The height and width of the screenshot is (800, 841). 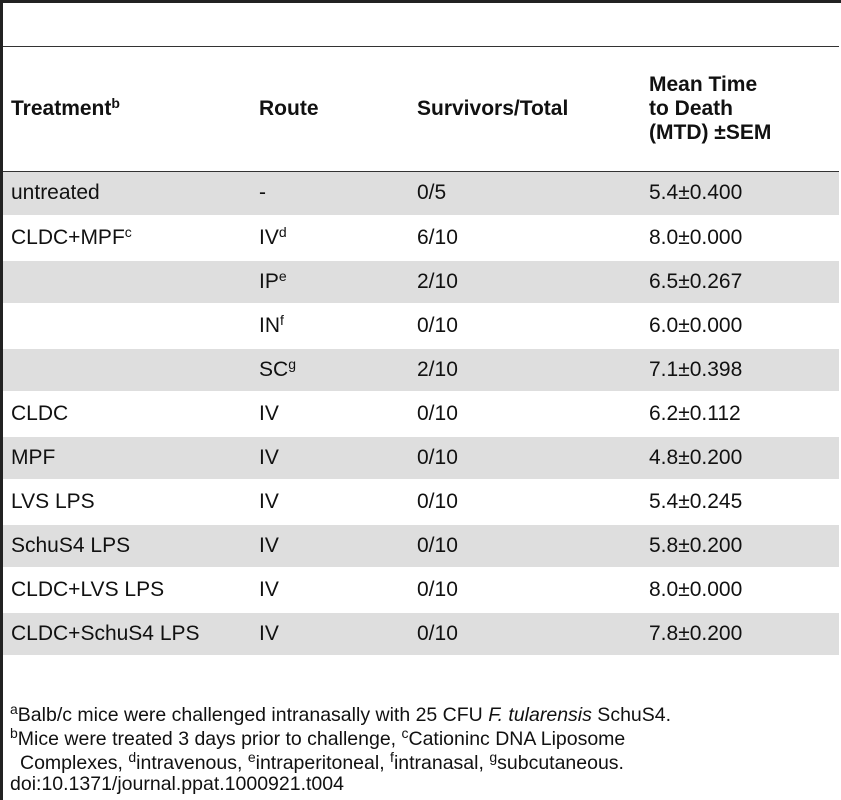 I want to click on table-row: LVS LPS IV 0/10 5.4±0.245, so click(x=421, y=502).